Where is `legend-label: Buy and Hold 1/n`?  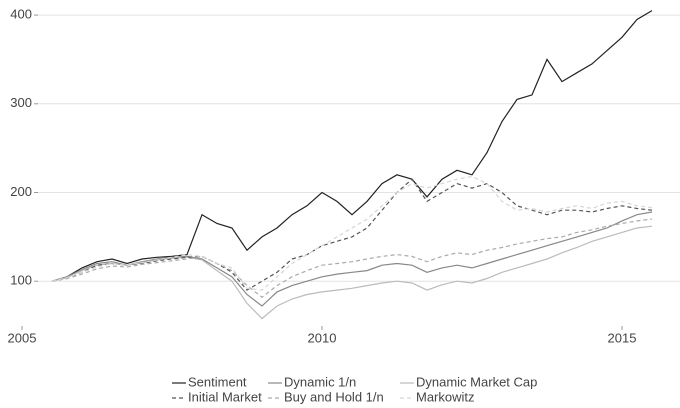 legend-label: Buy and Hold 1/n is located at coordinates (334, 396).